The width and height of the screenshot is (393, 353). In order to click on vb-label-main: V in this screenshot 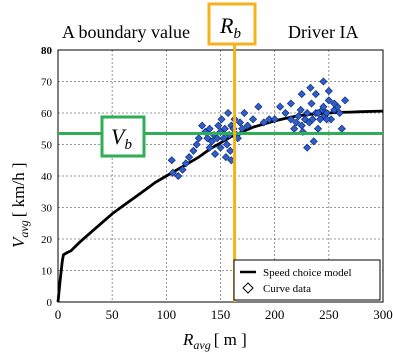, I will do `click(119, 136)`.